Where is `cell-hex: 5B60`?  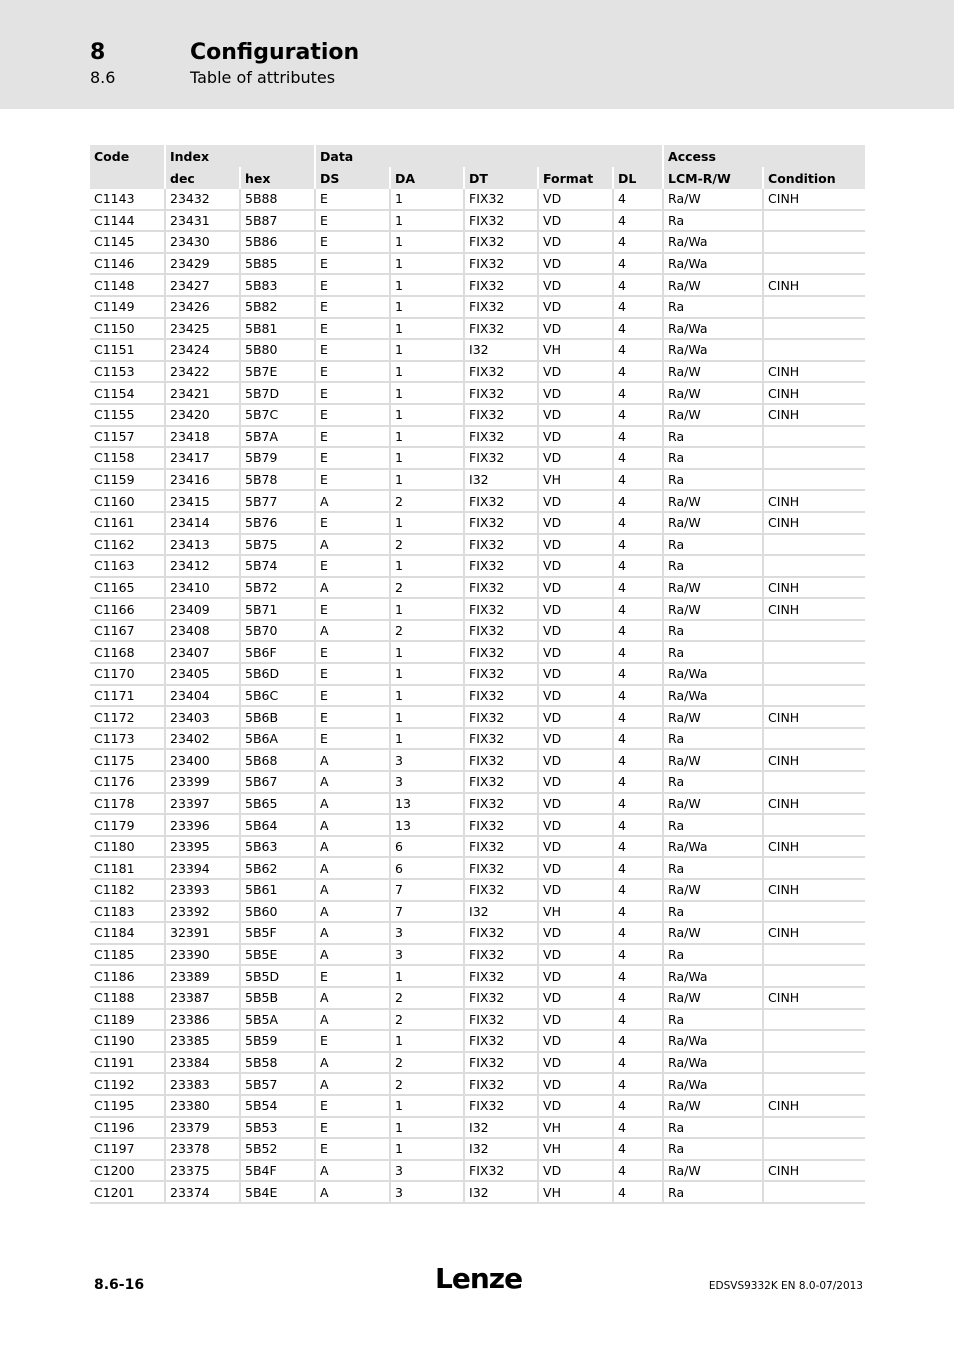
cell-hex: 5B60 is located at coordinates (277, 912).